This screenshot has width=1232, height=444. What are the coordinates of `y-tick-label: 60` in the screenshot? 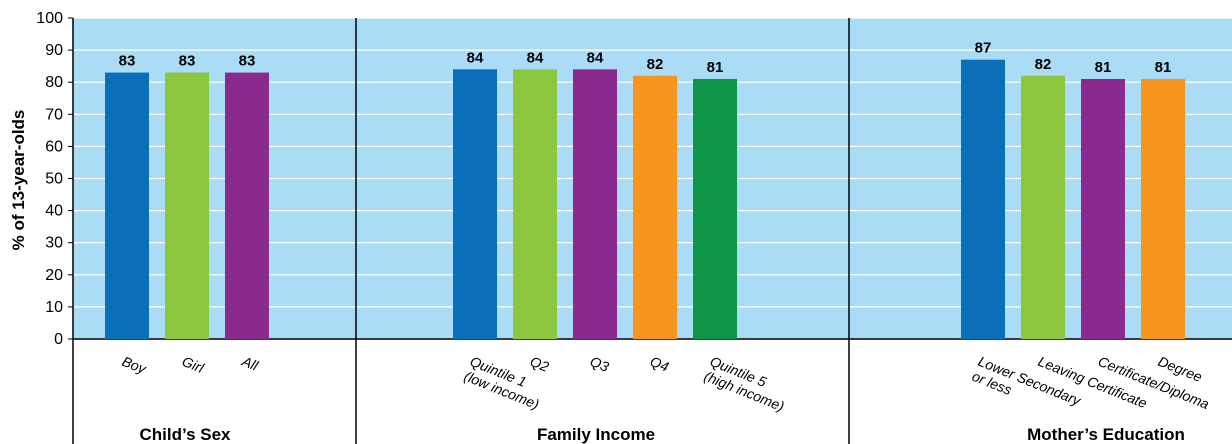 It's located at (54, 146).